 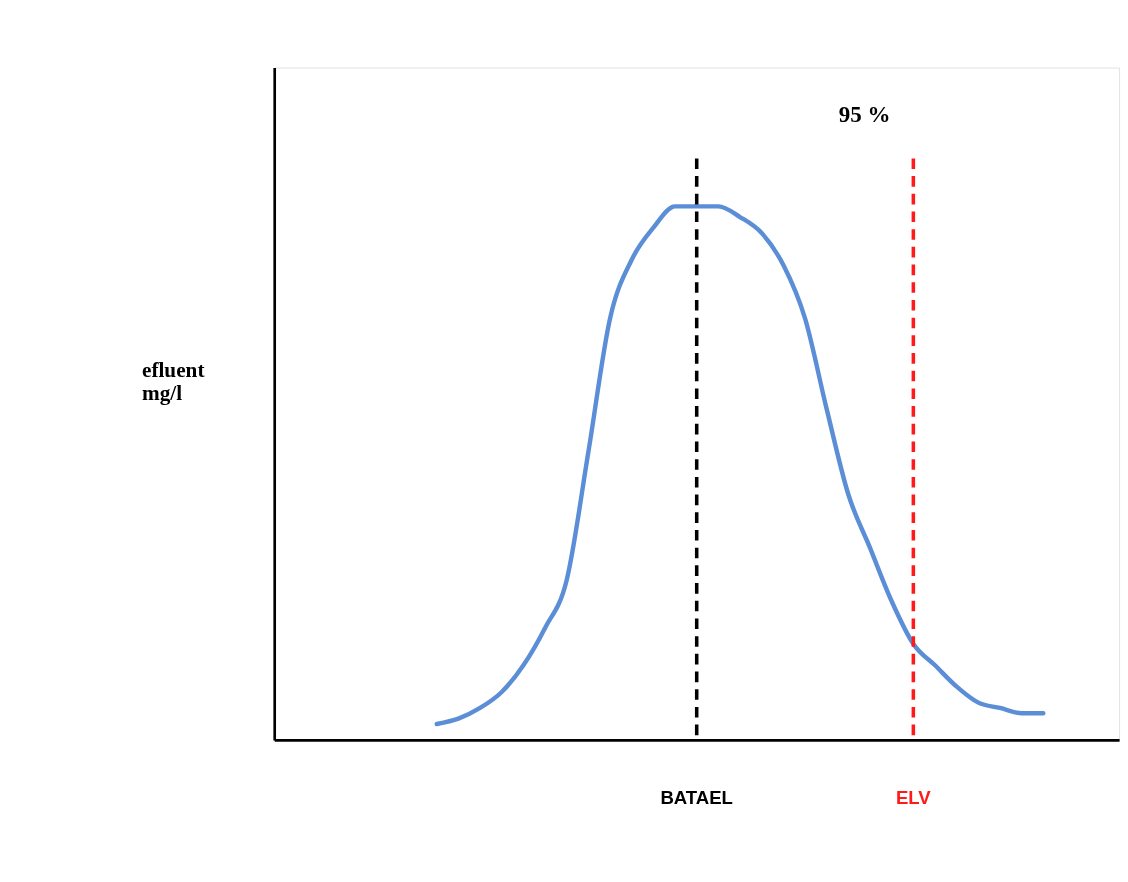 I want to click on text: 95 %, so click(x=864, y=114).